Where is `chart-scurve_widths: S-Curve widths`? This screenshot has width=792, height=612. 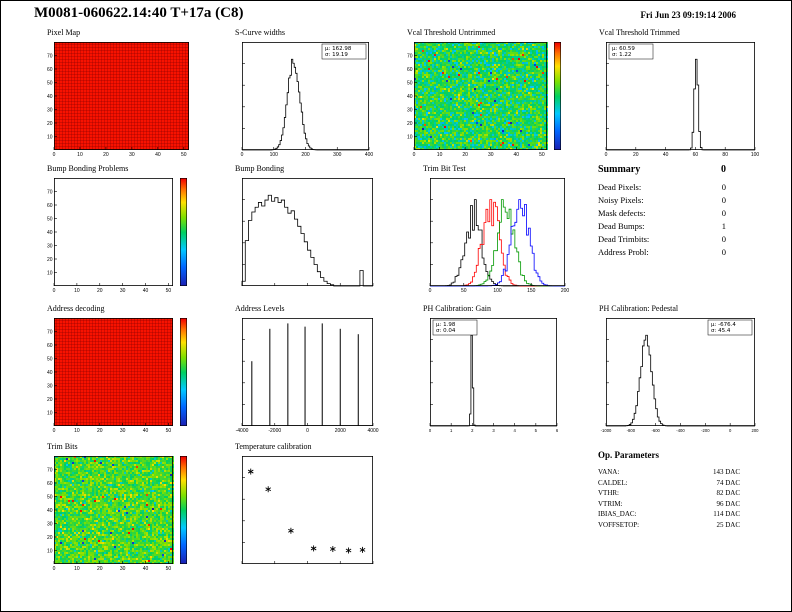 chart-scurve_widths: S-Curve widths is located at coordinates (302, 95).